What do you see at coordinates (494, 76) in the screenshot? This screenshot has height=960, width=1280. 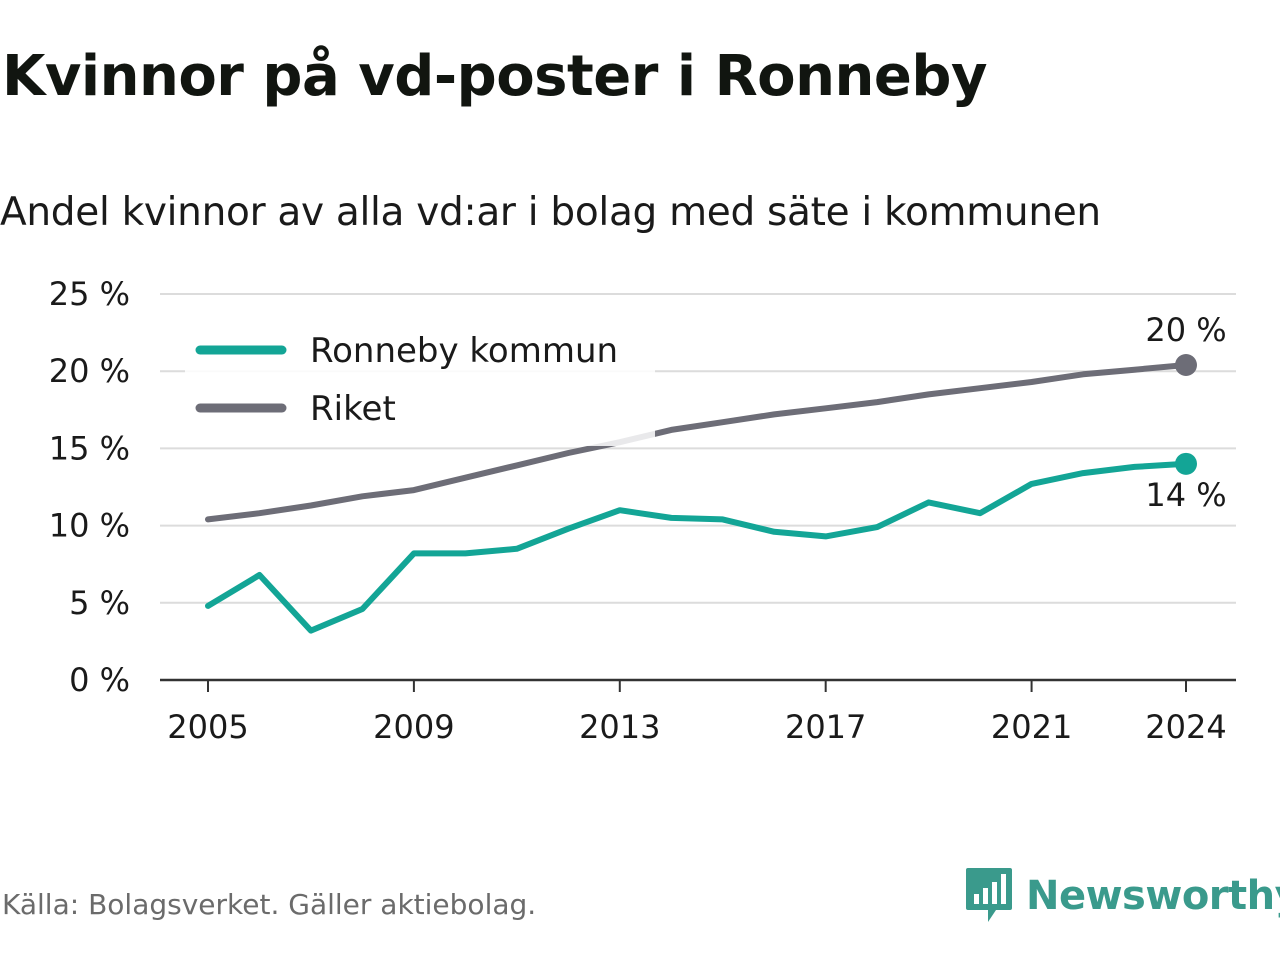 I see `chart-title: Kvinnor på vd-poster i Ronneby` at bounding box center [494, 76].